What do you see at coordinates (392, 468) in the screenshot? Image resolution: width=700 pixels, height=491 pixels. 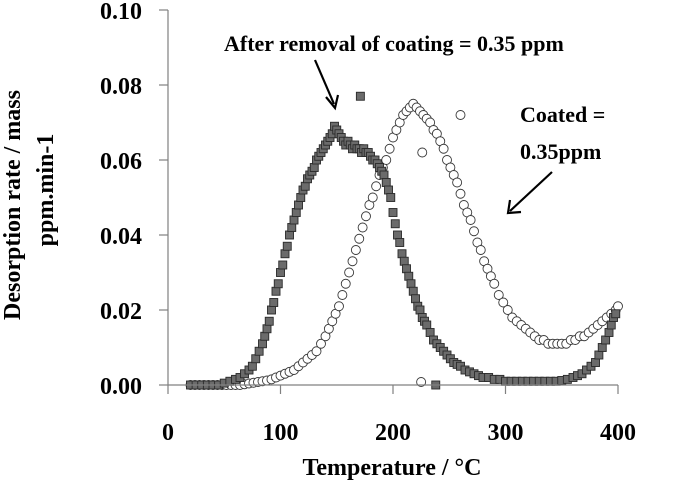 I see `x-axis-title: Temperature / °C` at bounding box center [392, 468].